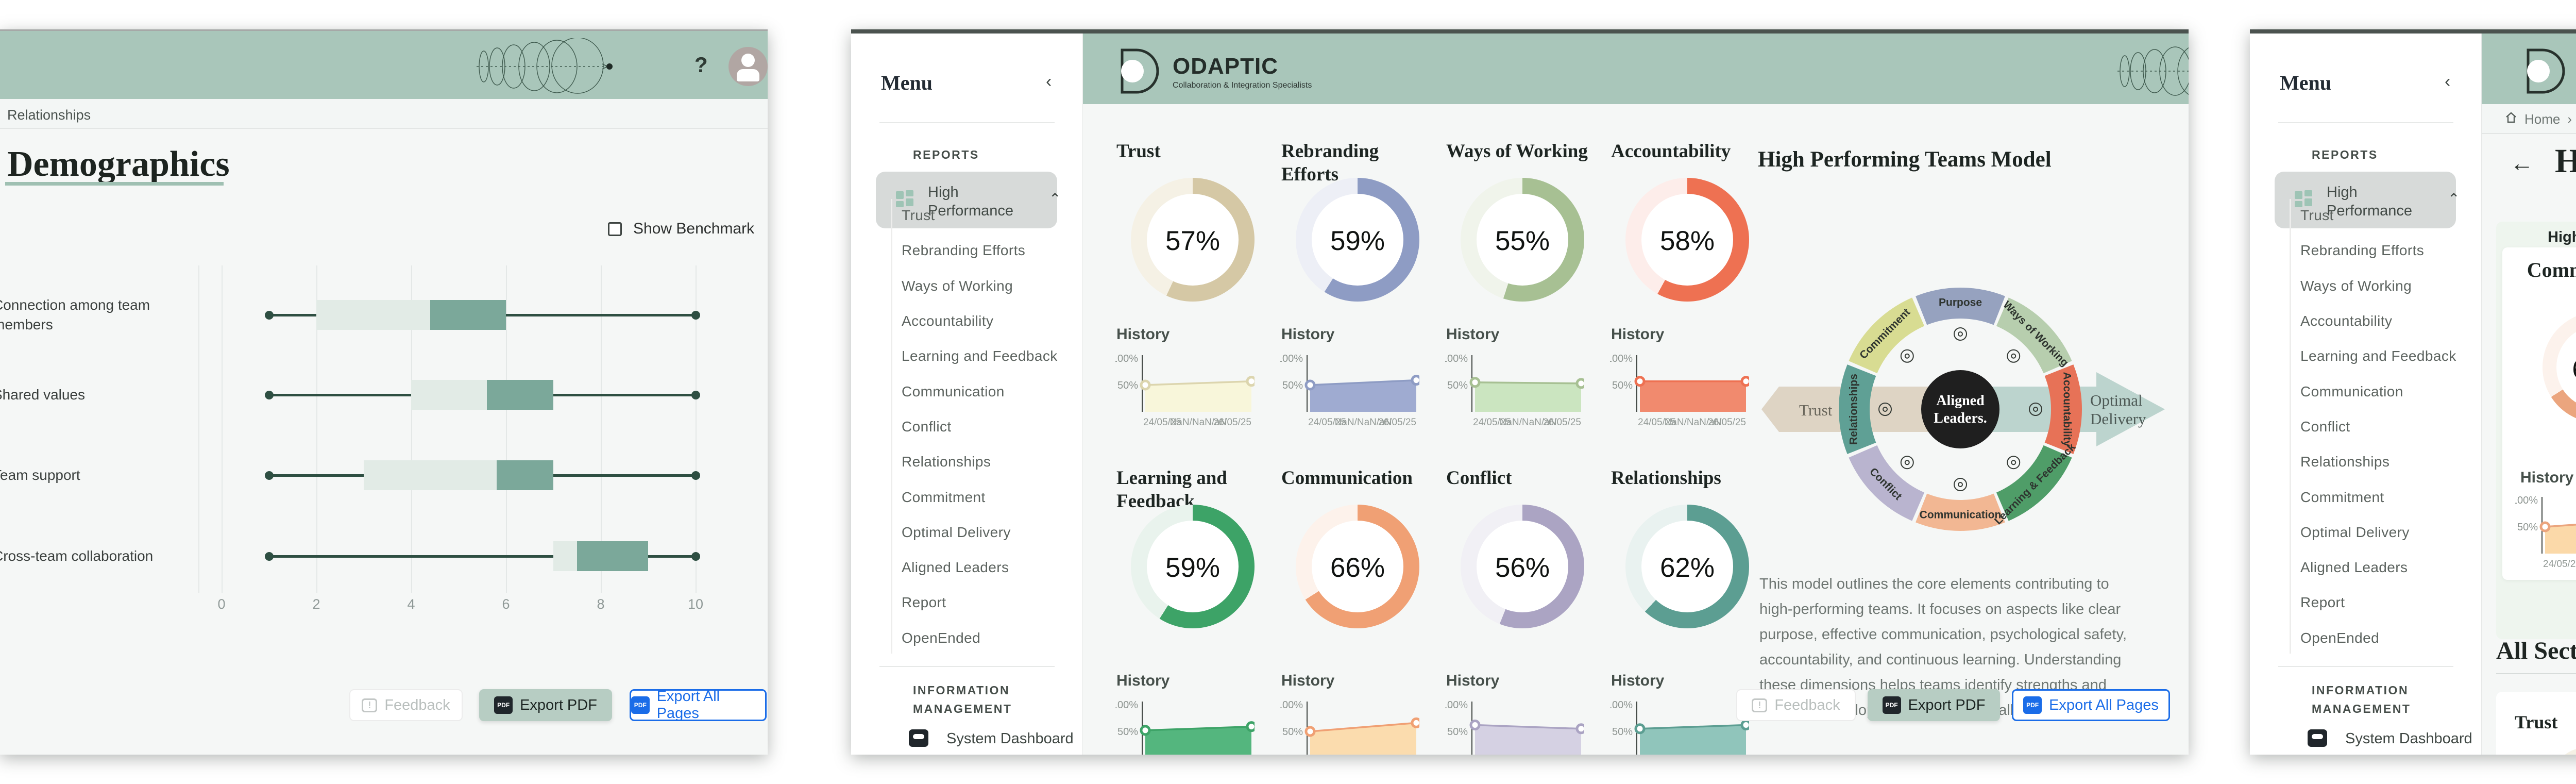  I want to click on back-button: ←, so click(2522, 163).